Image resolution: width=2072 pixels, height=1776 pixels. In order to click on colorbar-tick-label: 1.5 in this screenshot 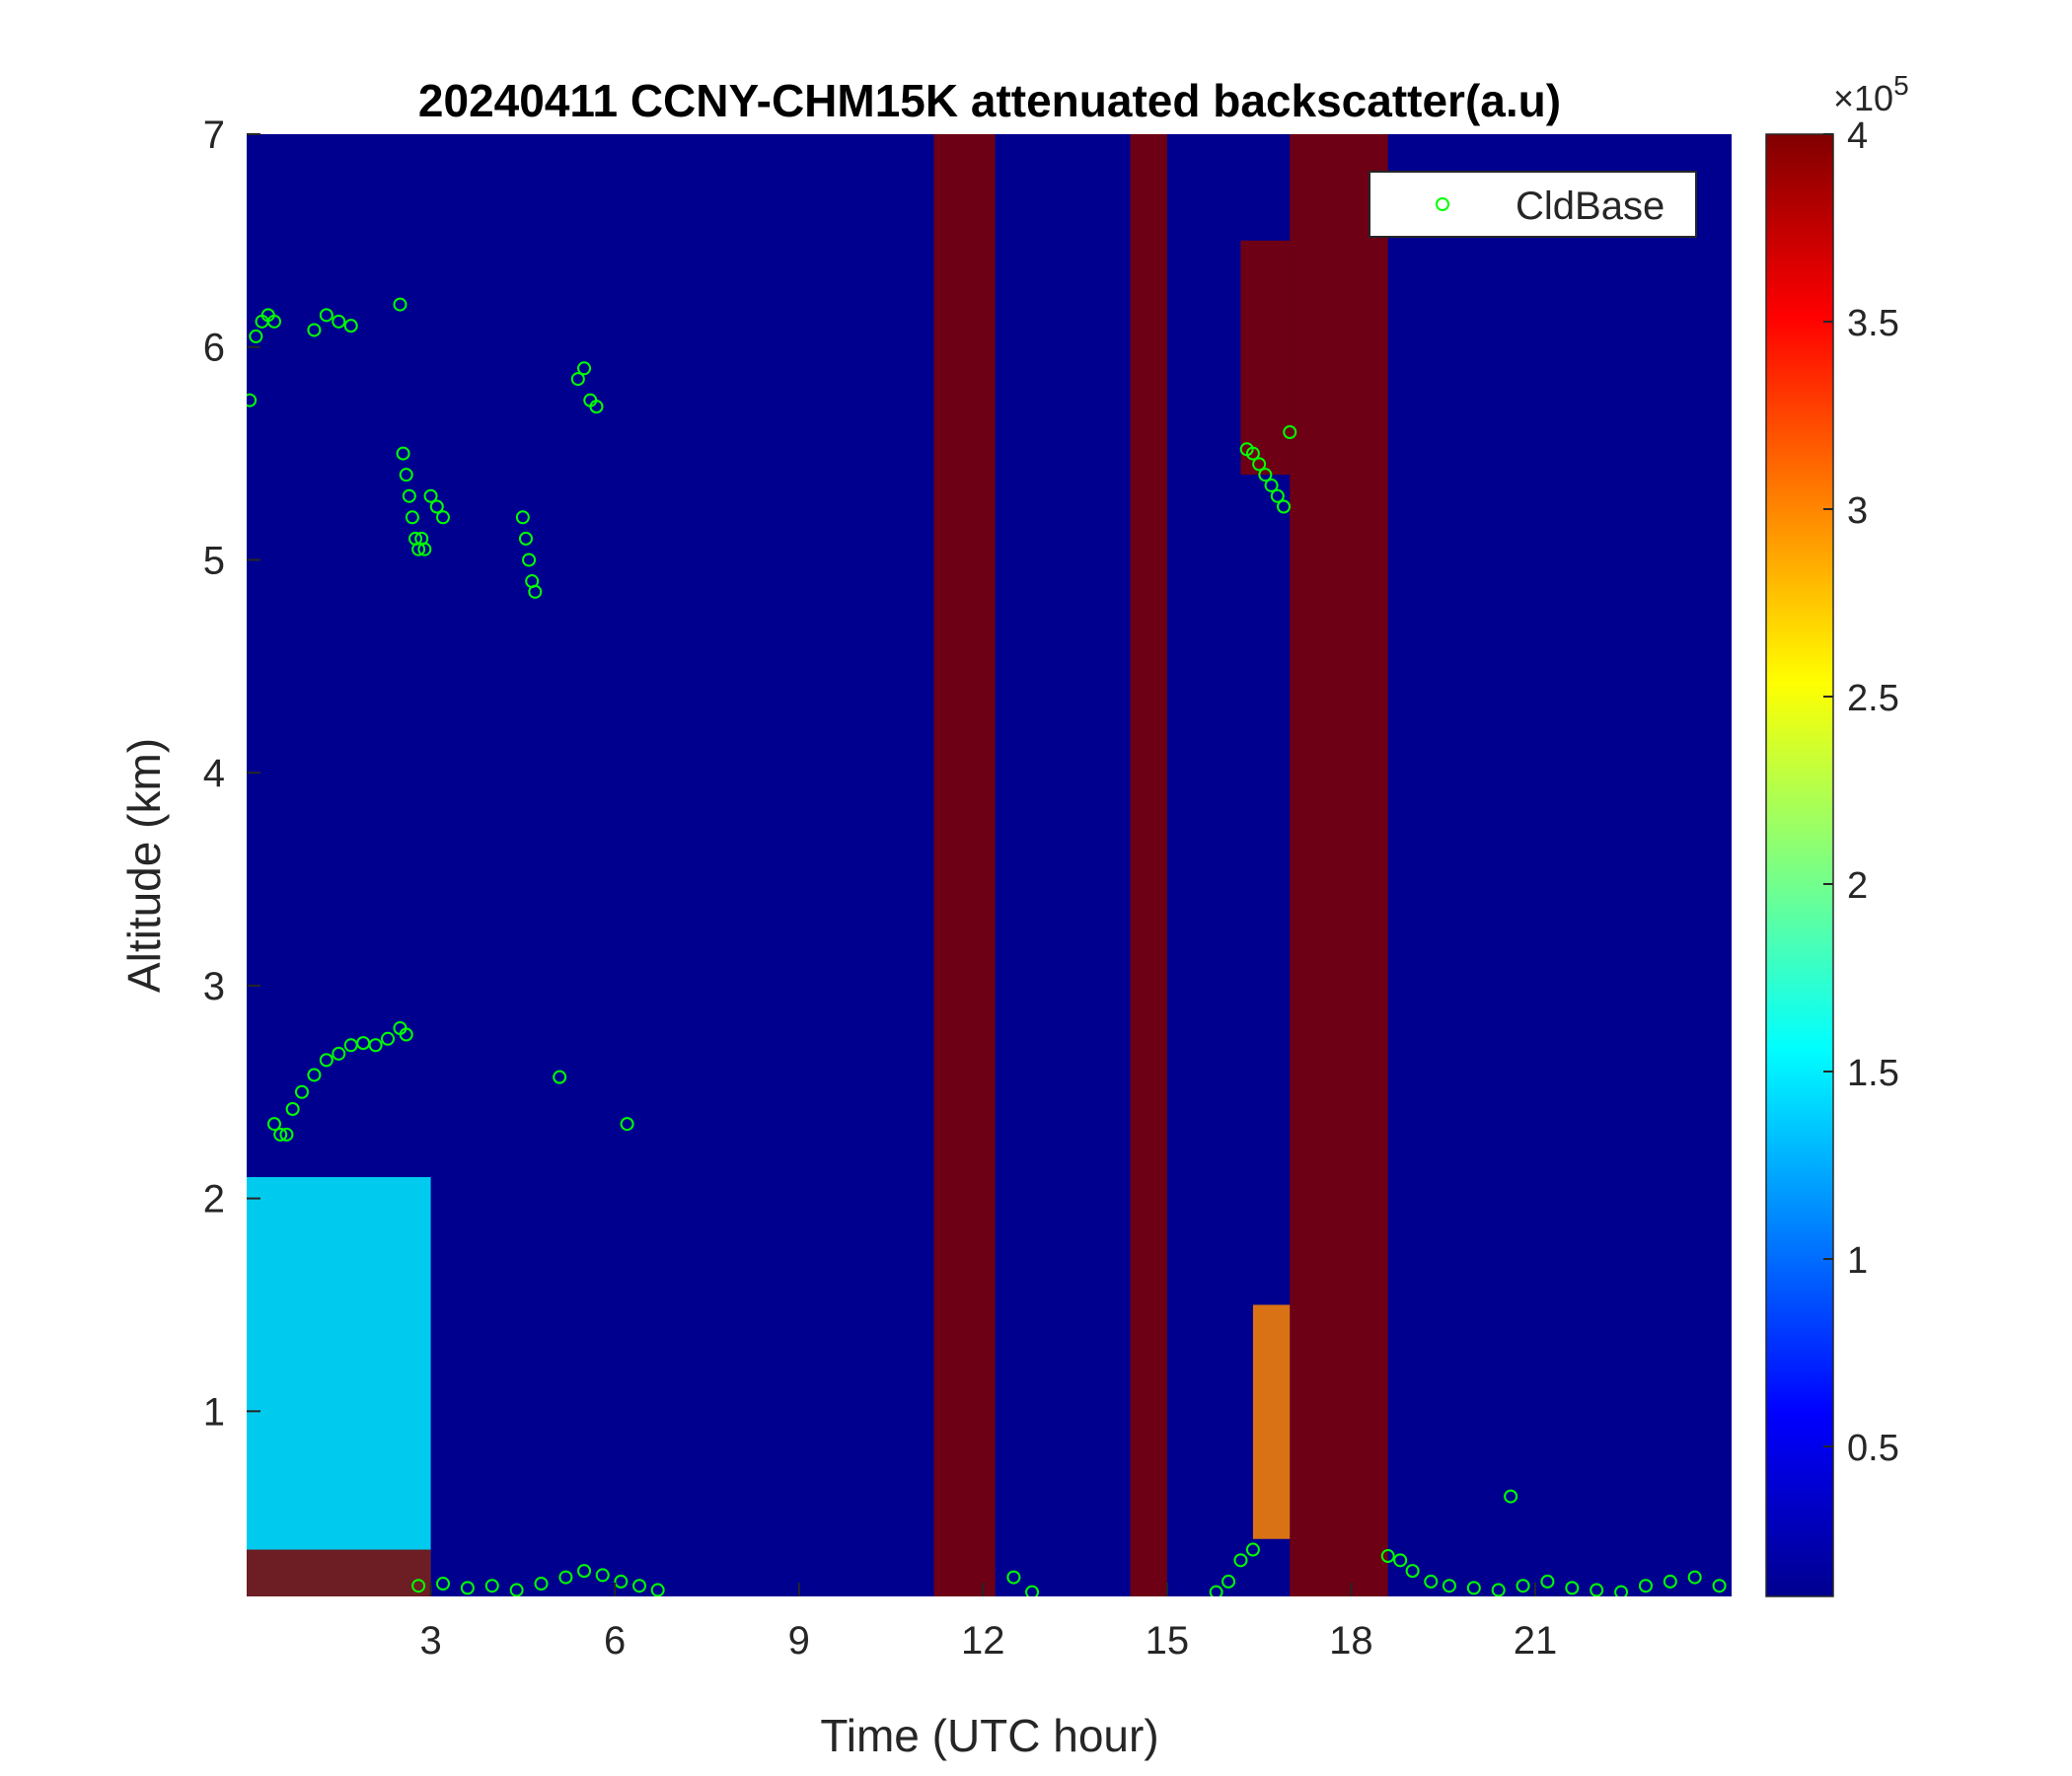, I will do `click(1873, 1074)`.